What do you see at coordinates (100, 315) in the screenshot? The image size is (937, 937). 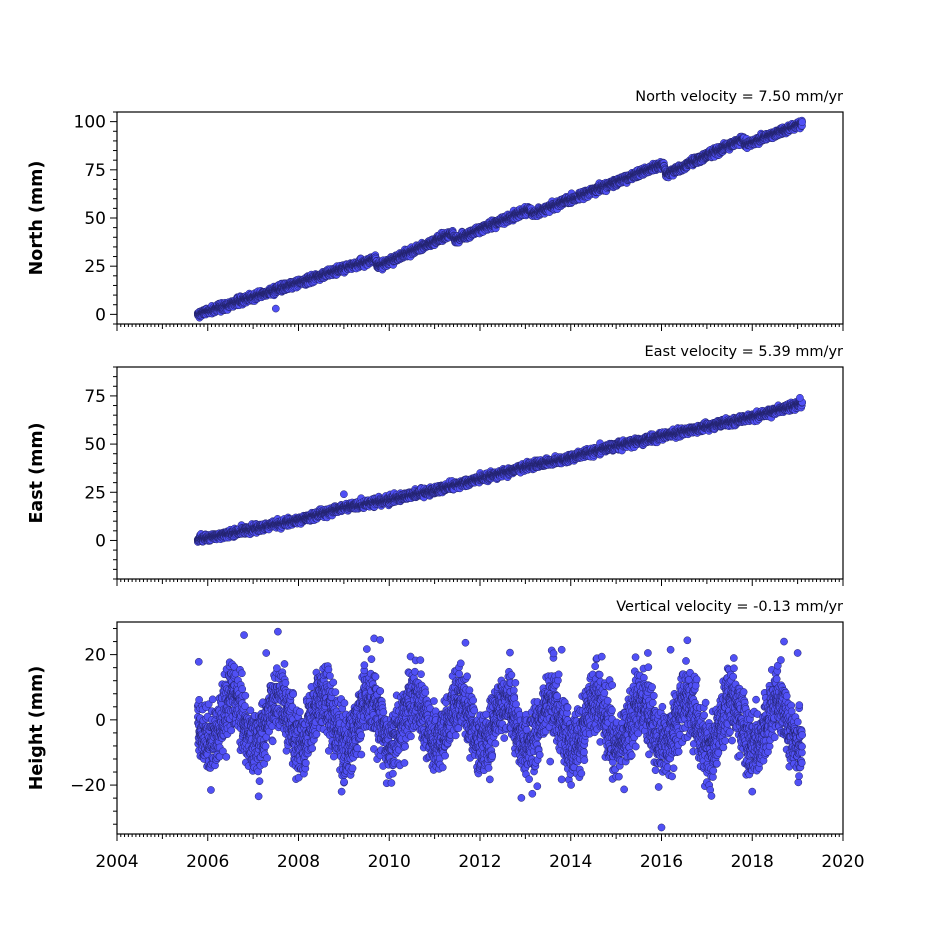 I see `north-y-tick-label: 0` at bounding box center [100, 315].